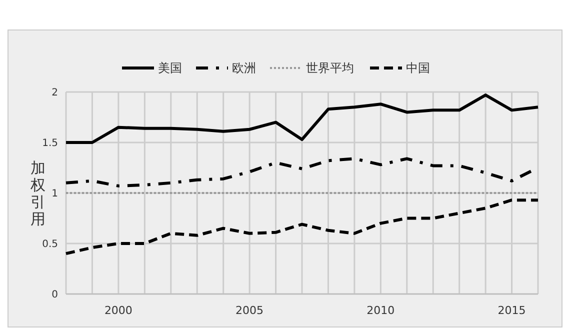 This screenshot has width=566, height=333. Describe the element at coordinates (50, 244) in the screenshot. I see `y-tick-label: 0.5` at that location.